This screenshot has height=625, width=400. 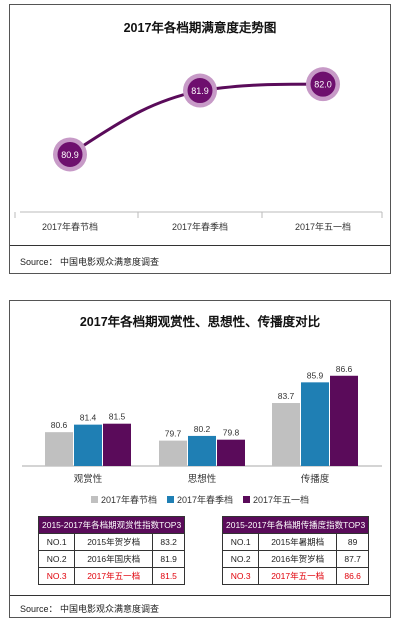 I want to click on legend-item-spring-festival: 2017年春节档, so click(x=123, y=499).